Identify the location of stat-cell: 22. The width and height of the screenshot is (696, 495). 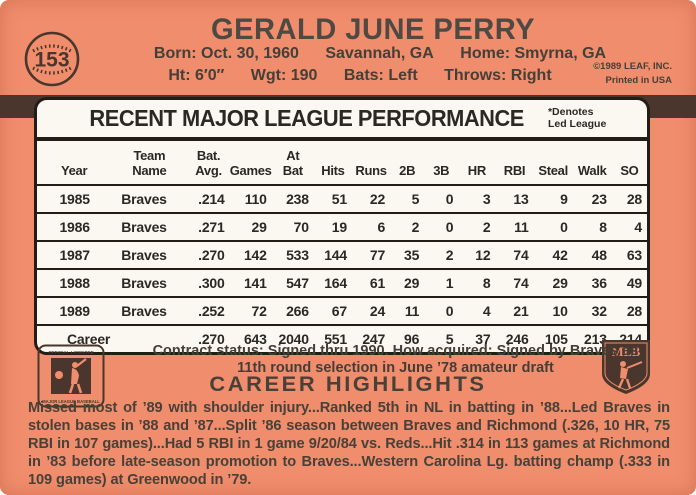
(371, 198).